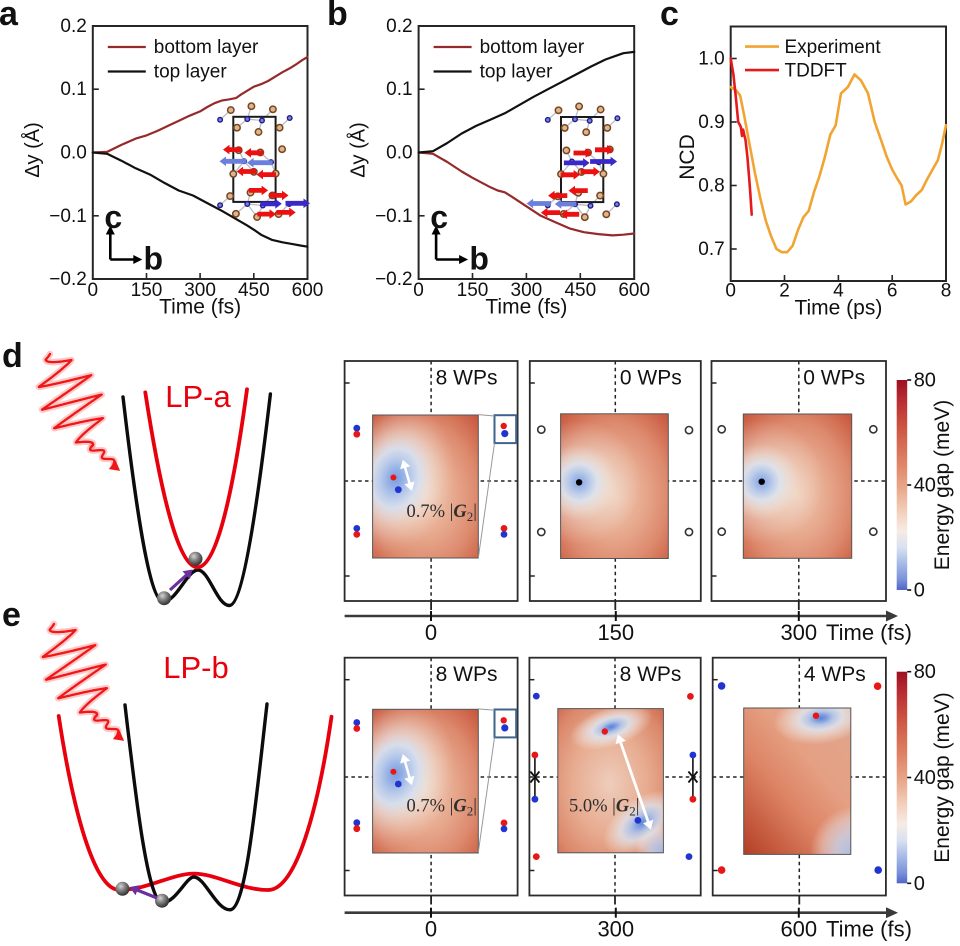  I want to click on svg-text: 4, so click(838, 291).